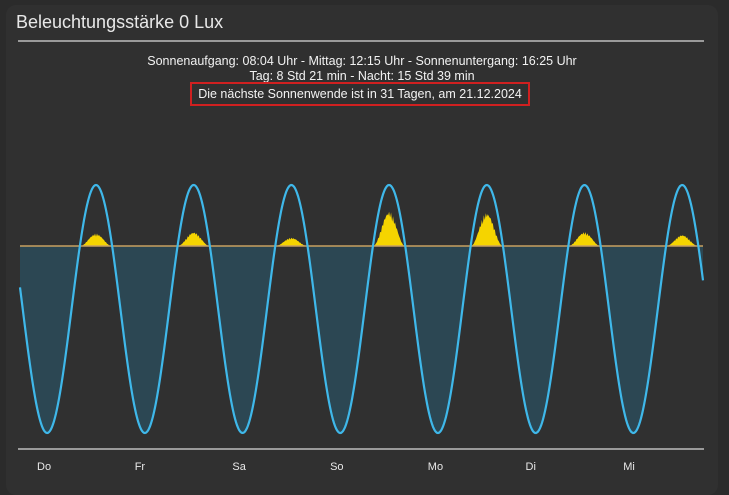 The height and width of the screenshot is (495, 729). Describe the element at coordinates (44, 467) in the screenshot. I see `day-label-0: Do` at that location.